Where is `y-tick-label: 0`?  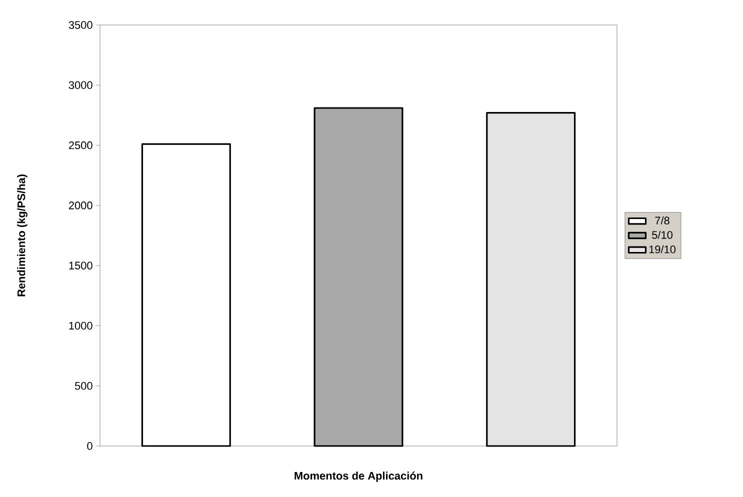 y-tick-label: 0 is located at coordinates (89, 446).